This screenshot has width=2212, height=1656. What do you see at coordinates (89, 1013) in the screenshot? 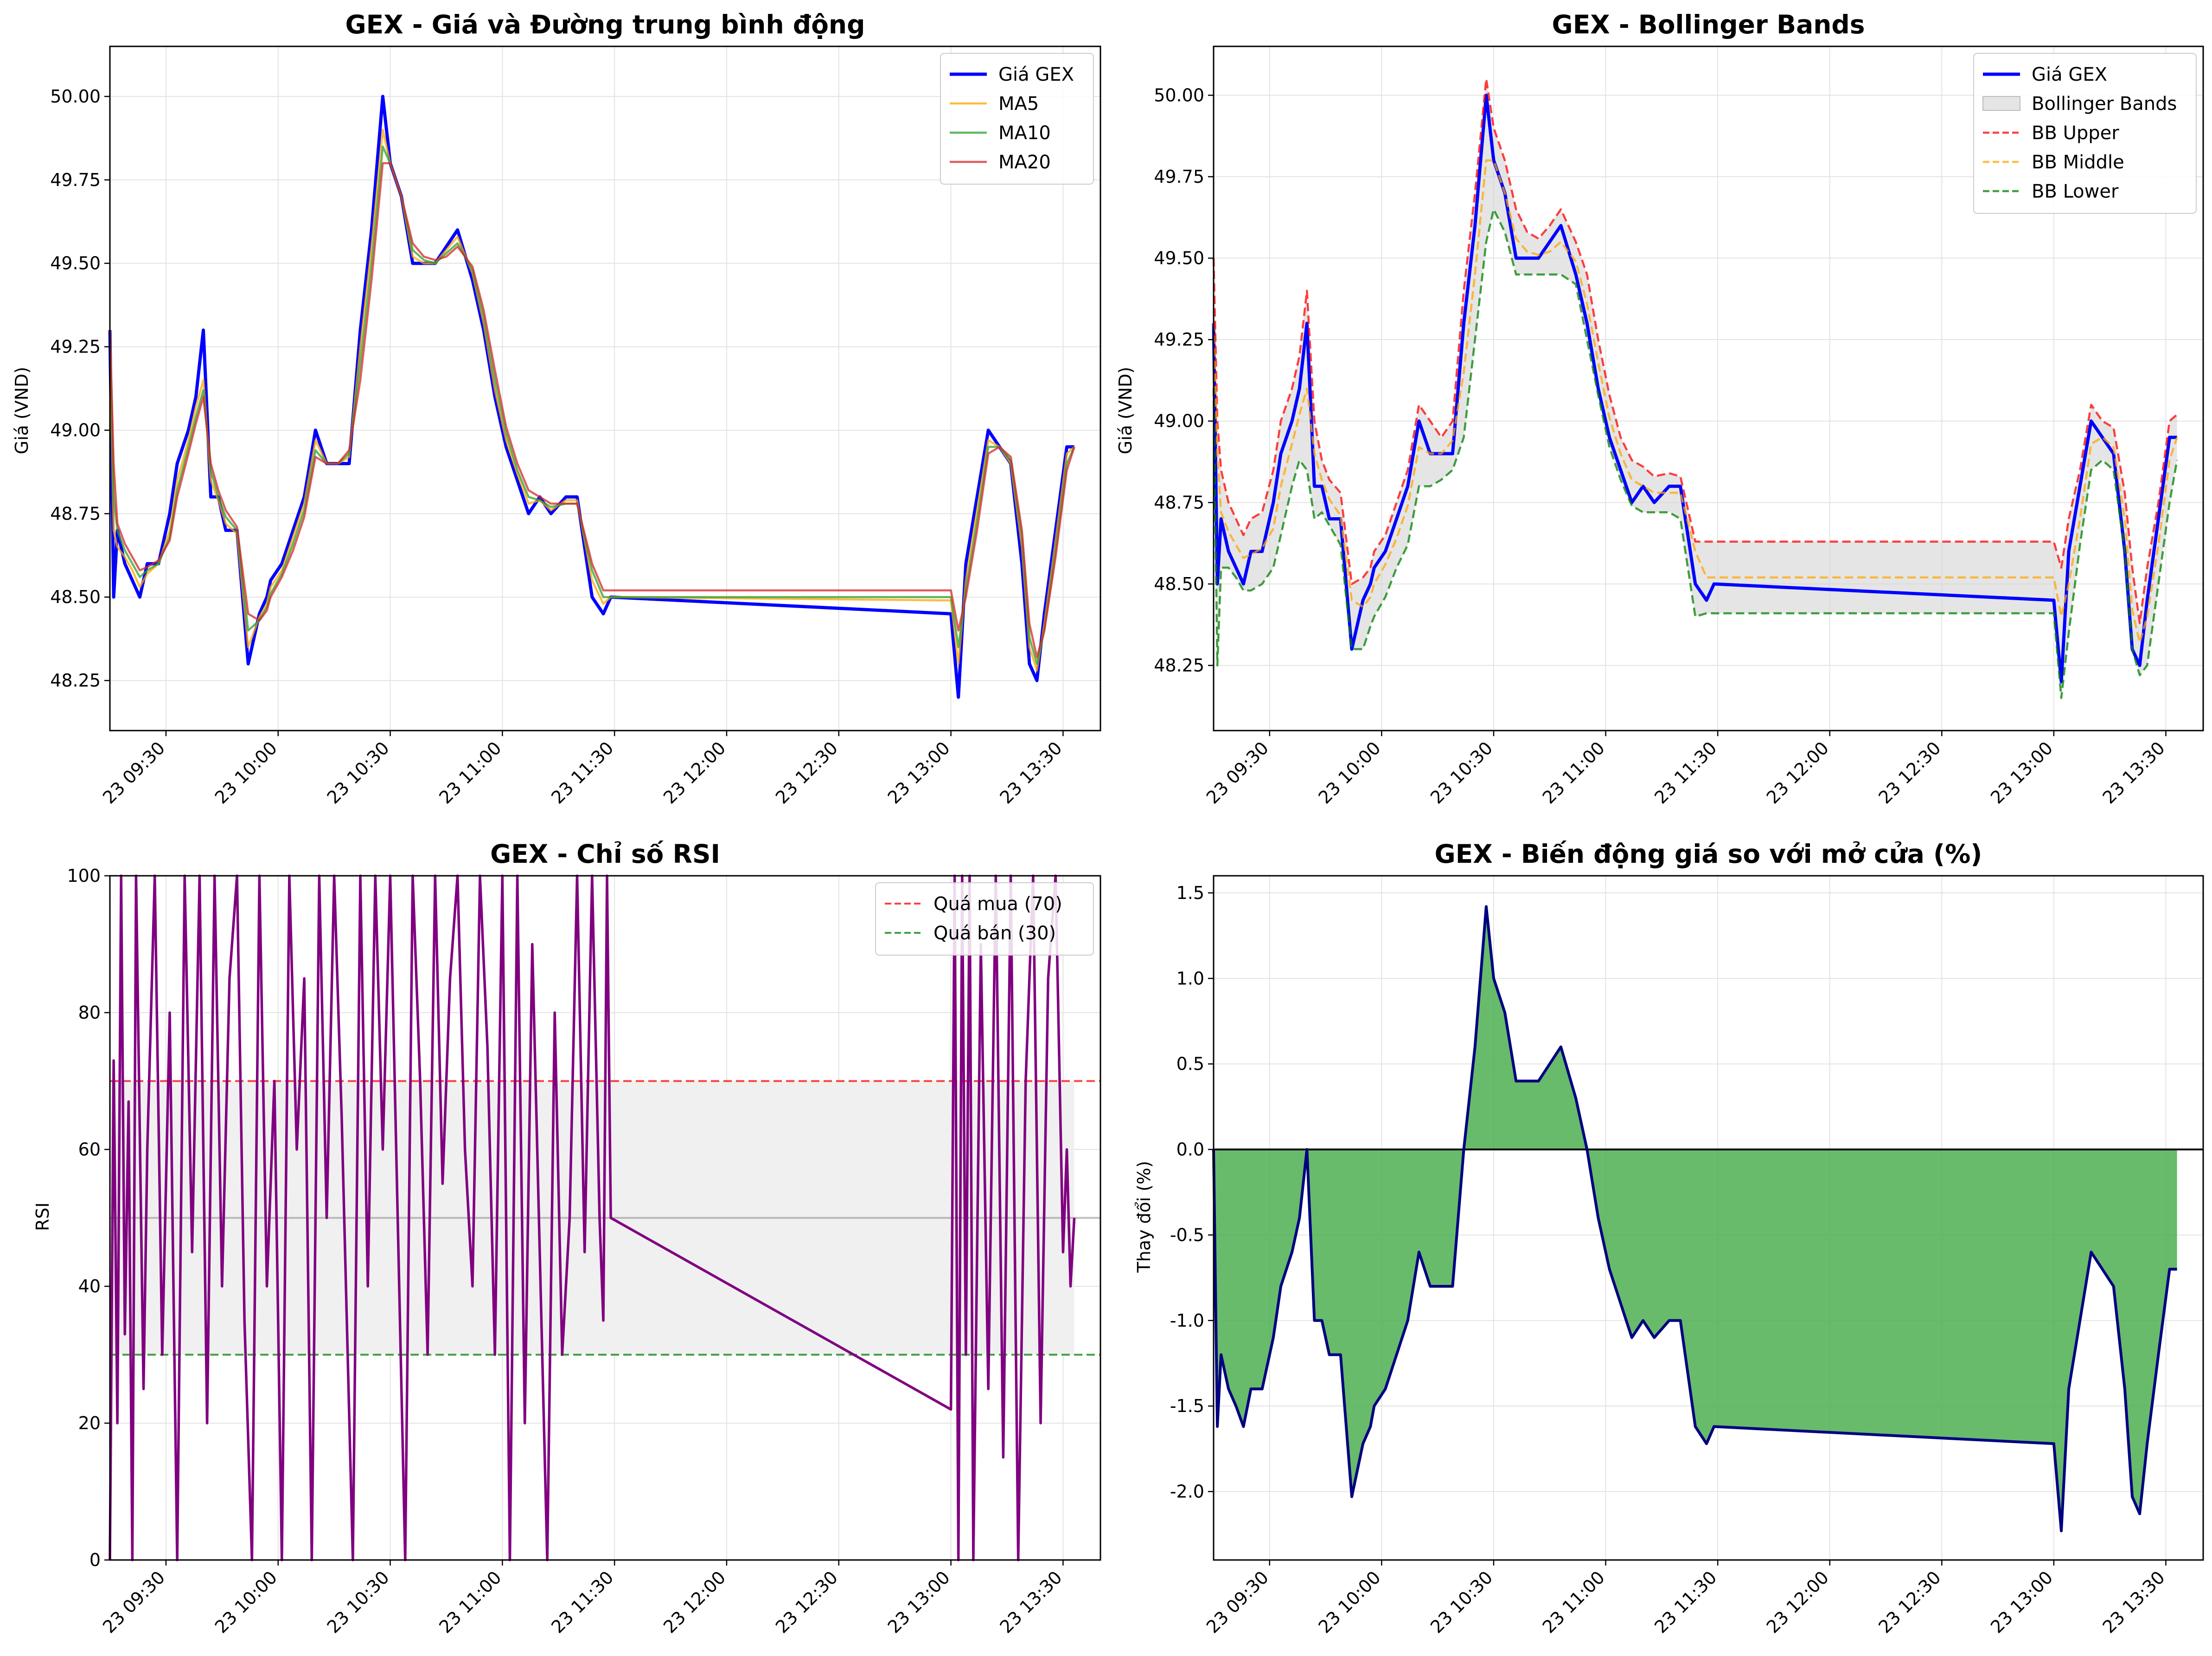
I see `y-tick-label: 80` at bounding box center [89, 1013].